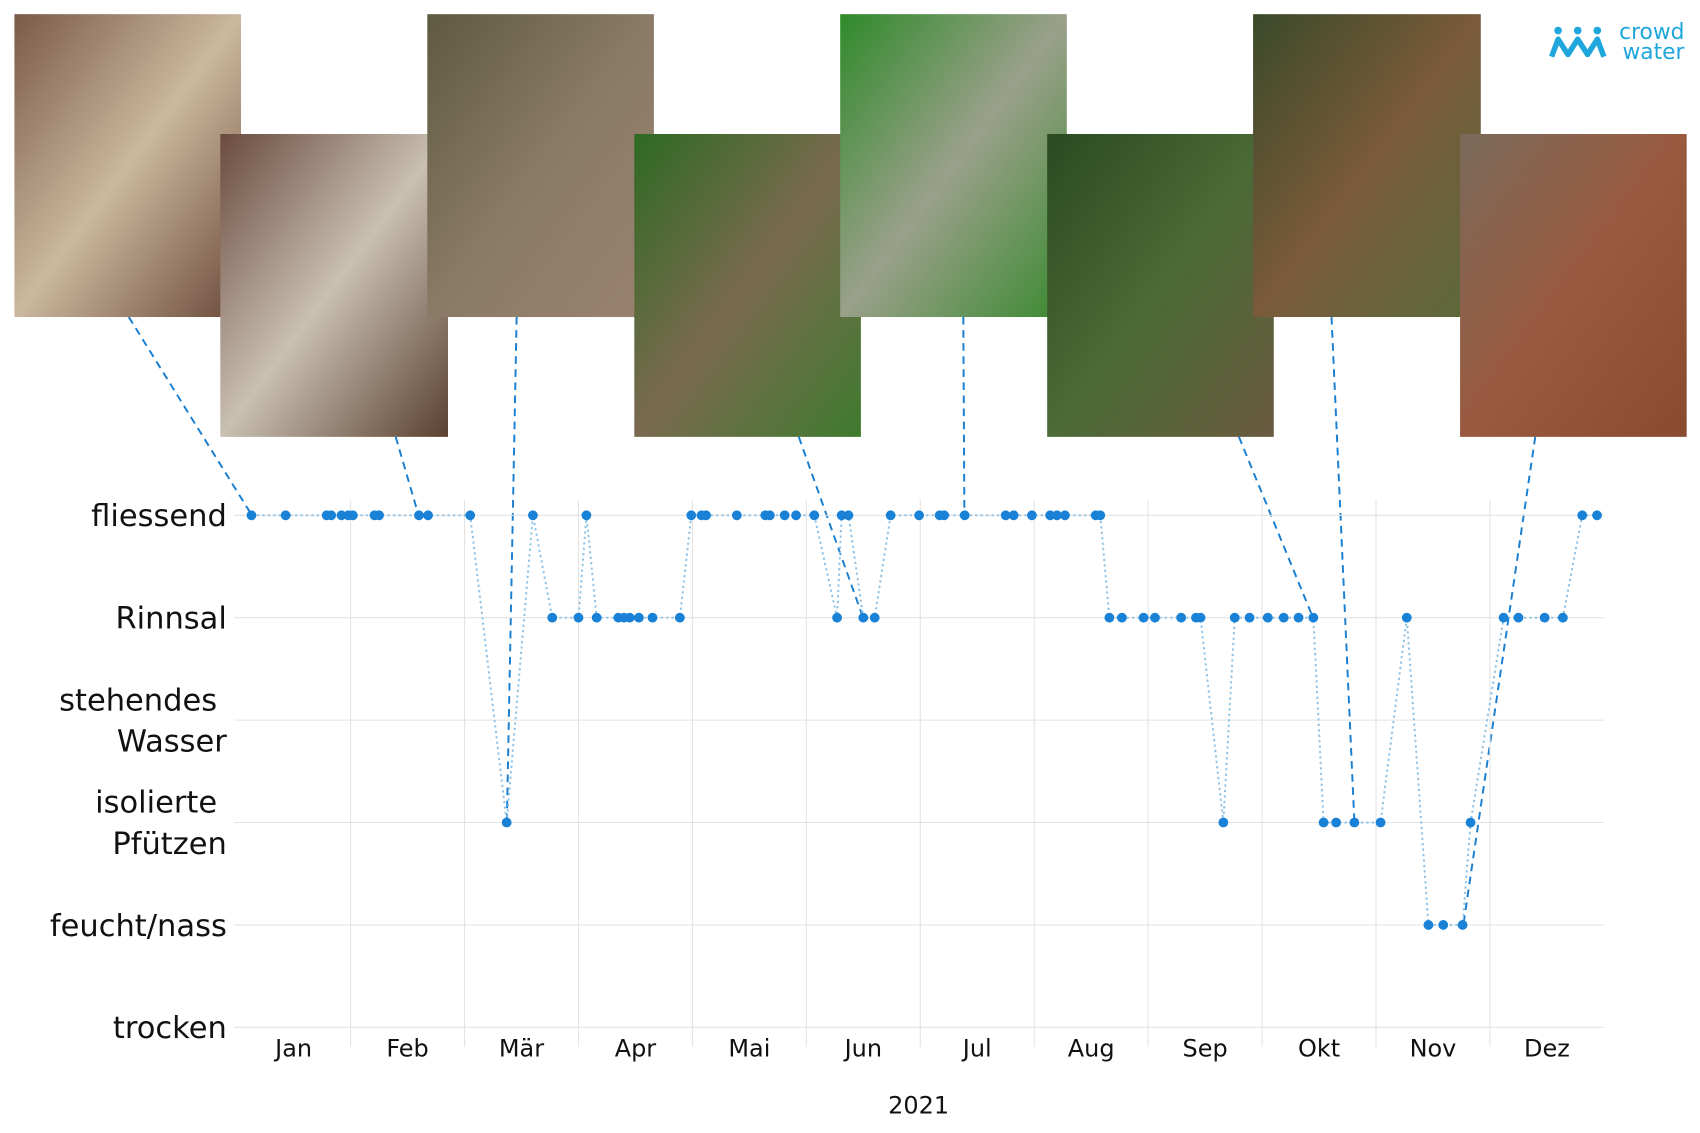  Describe the element at coordinates (1578, 47) in the screenshot. I see `logo-wave` at that location.